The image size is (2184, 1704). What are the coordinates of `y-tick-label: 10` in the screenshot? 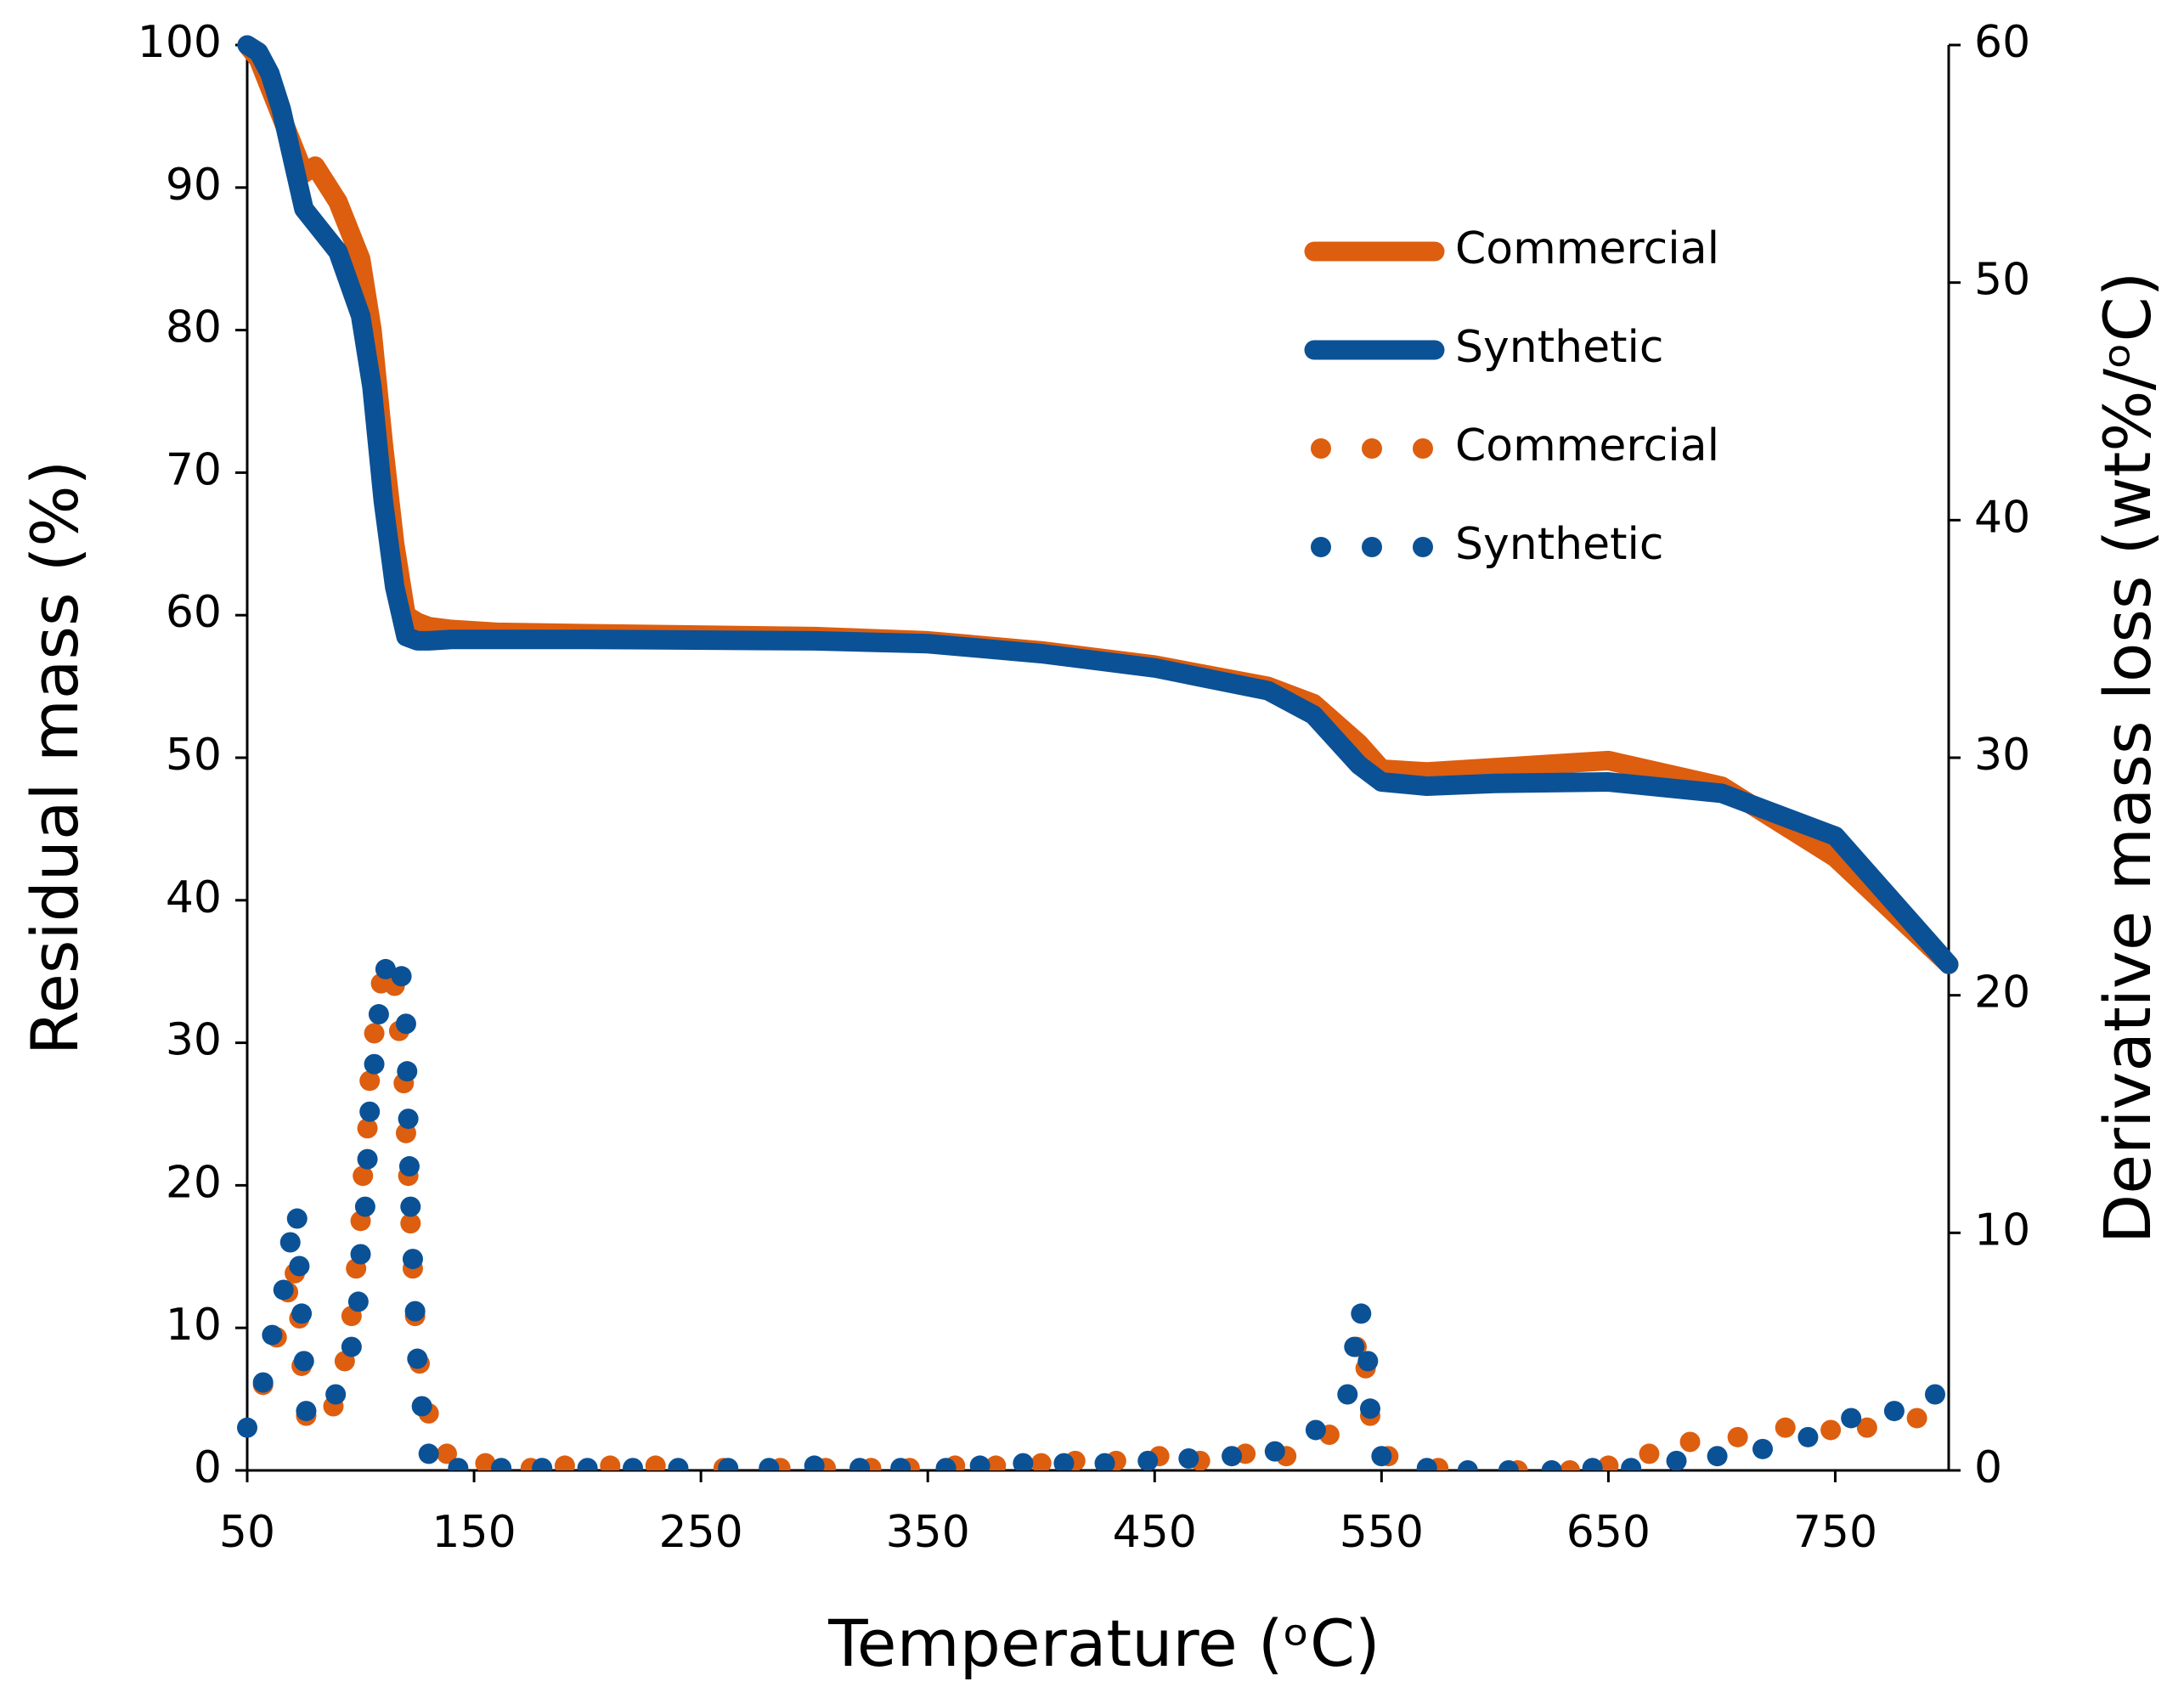 It's located at (194, 1325).